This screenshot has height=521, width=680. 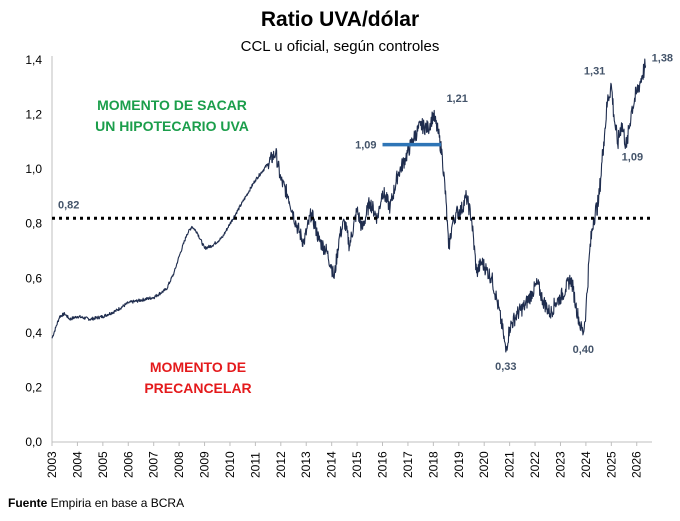 I want to click on x-tick-label: 2014, so click(x=332, y=464).